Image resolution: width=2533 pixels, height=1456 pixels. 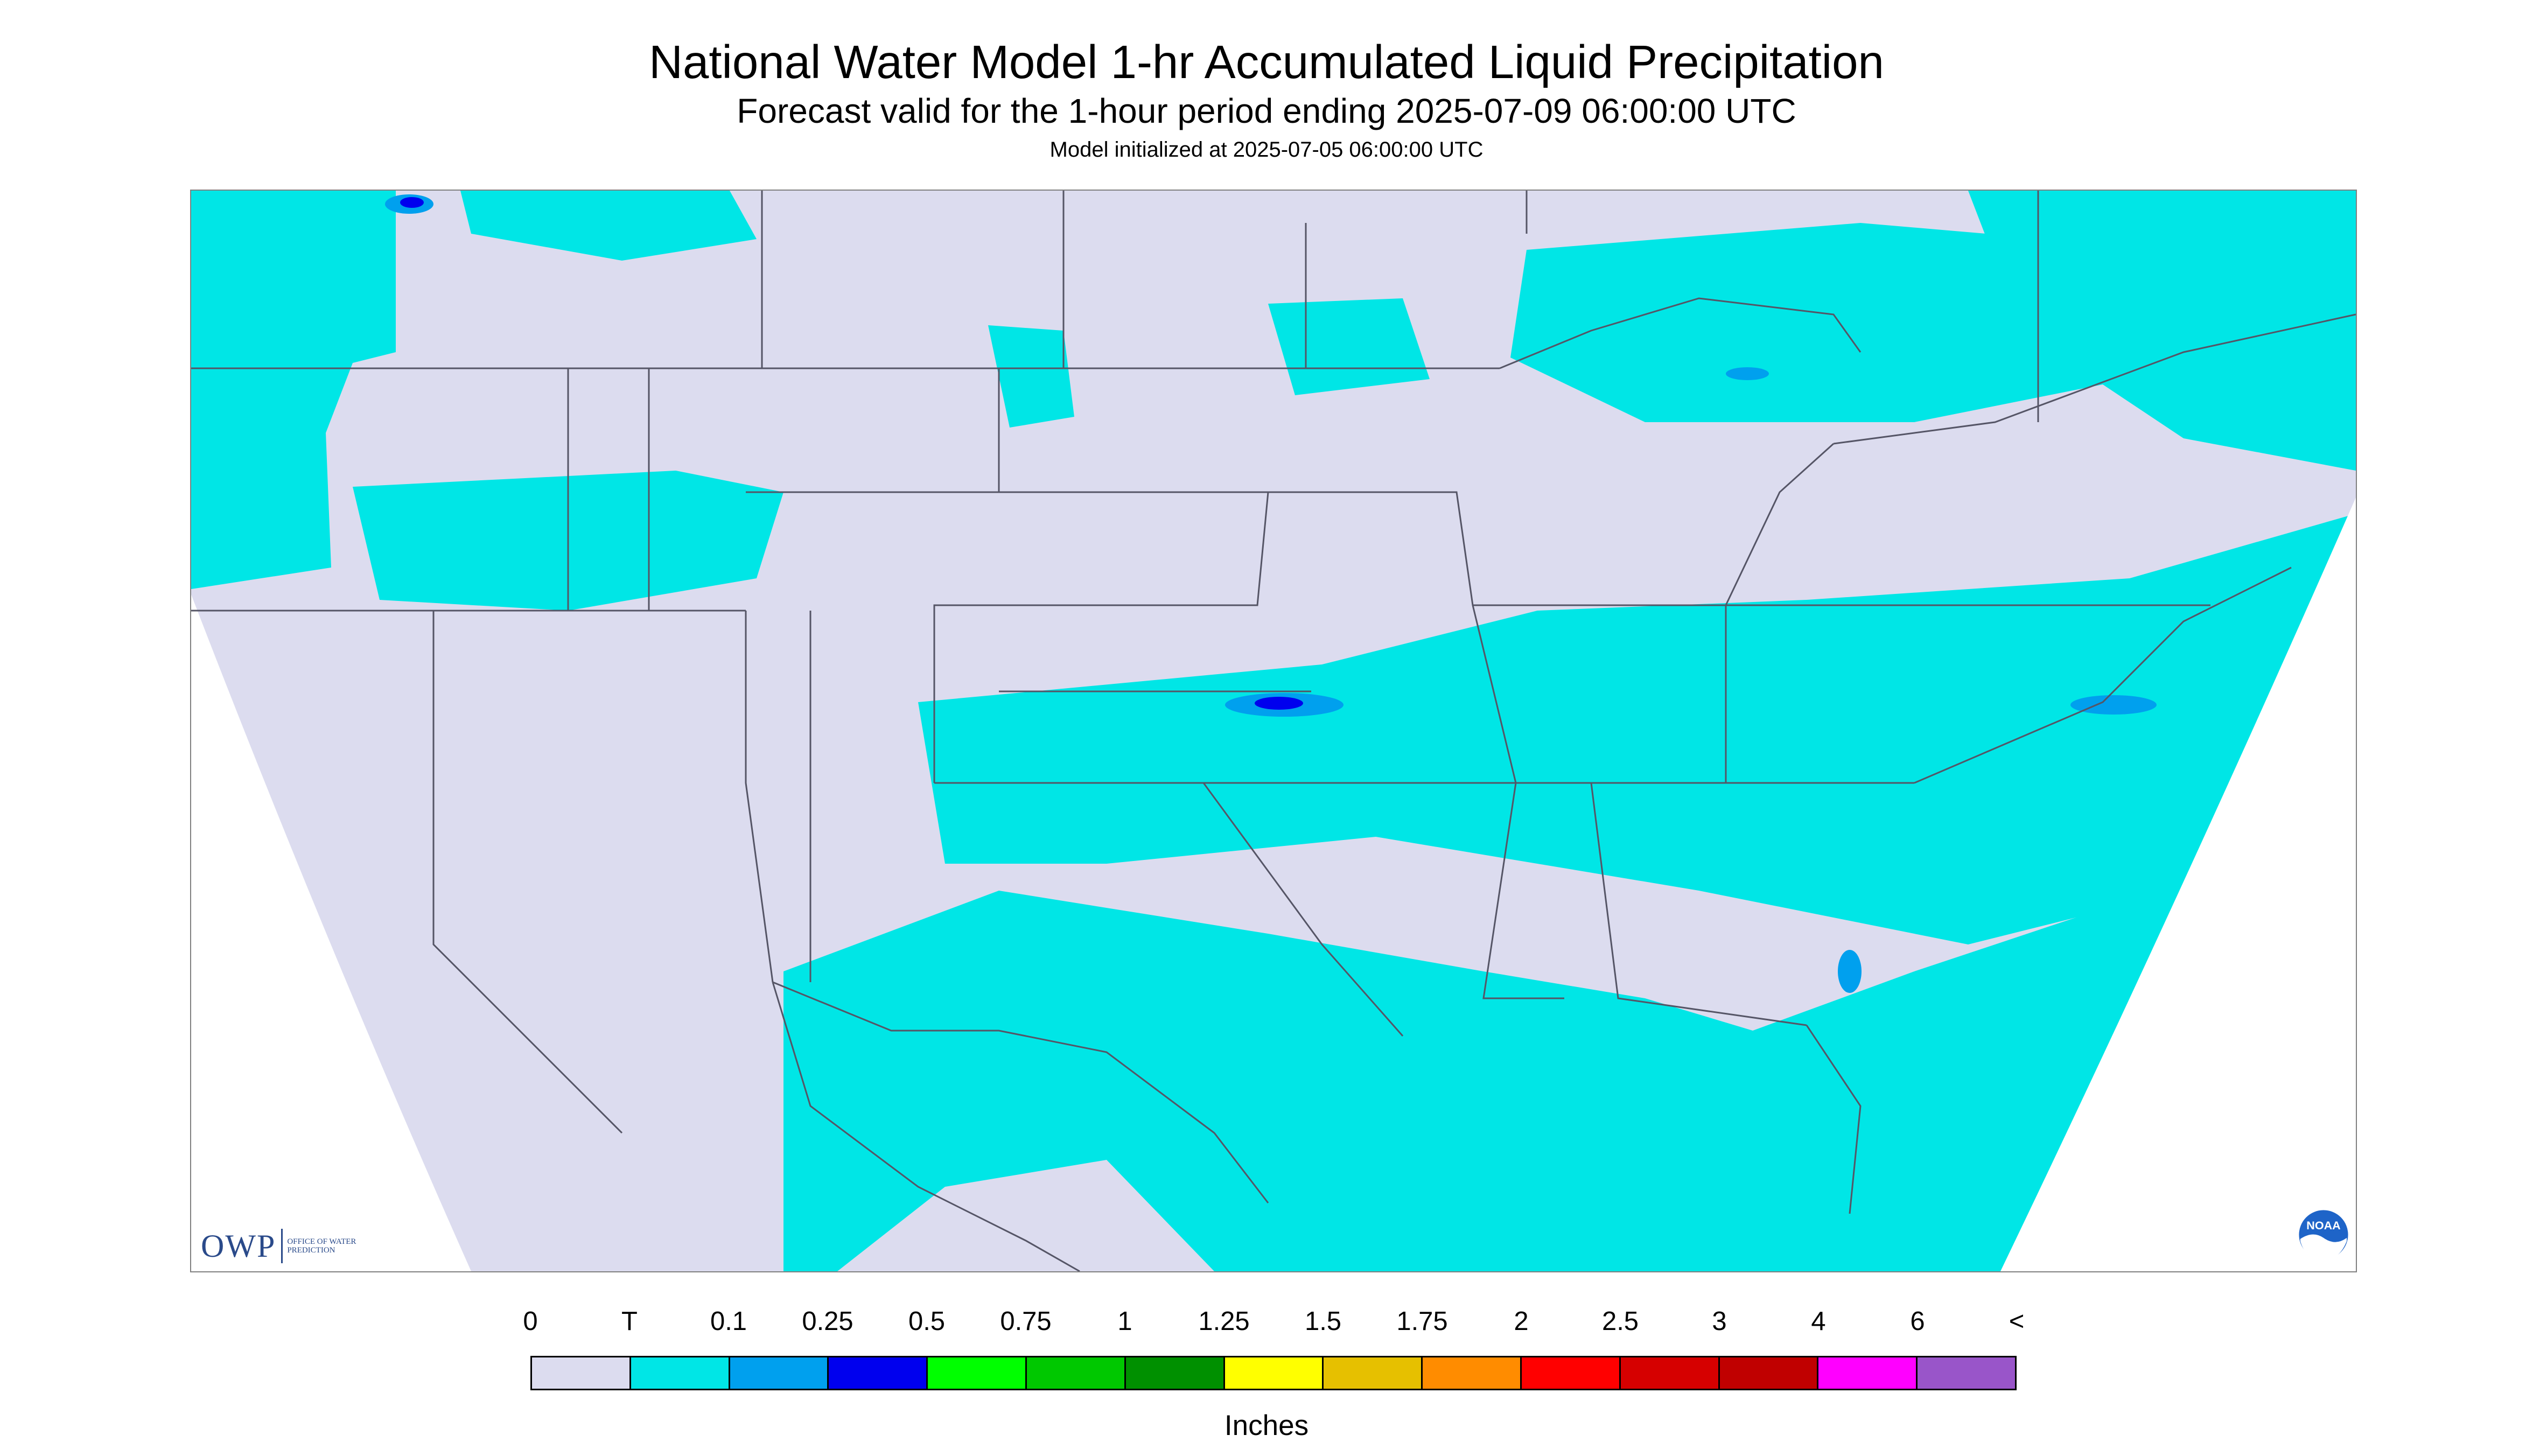 I want to click on legend-tick-label: 1, so click(x=1124, y=1321).